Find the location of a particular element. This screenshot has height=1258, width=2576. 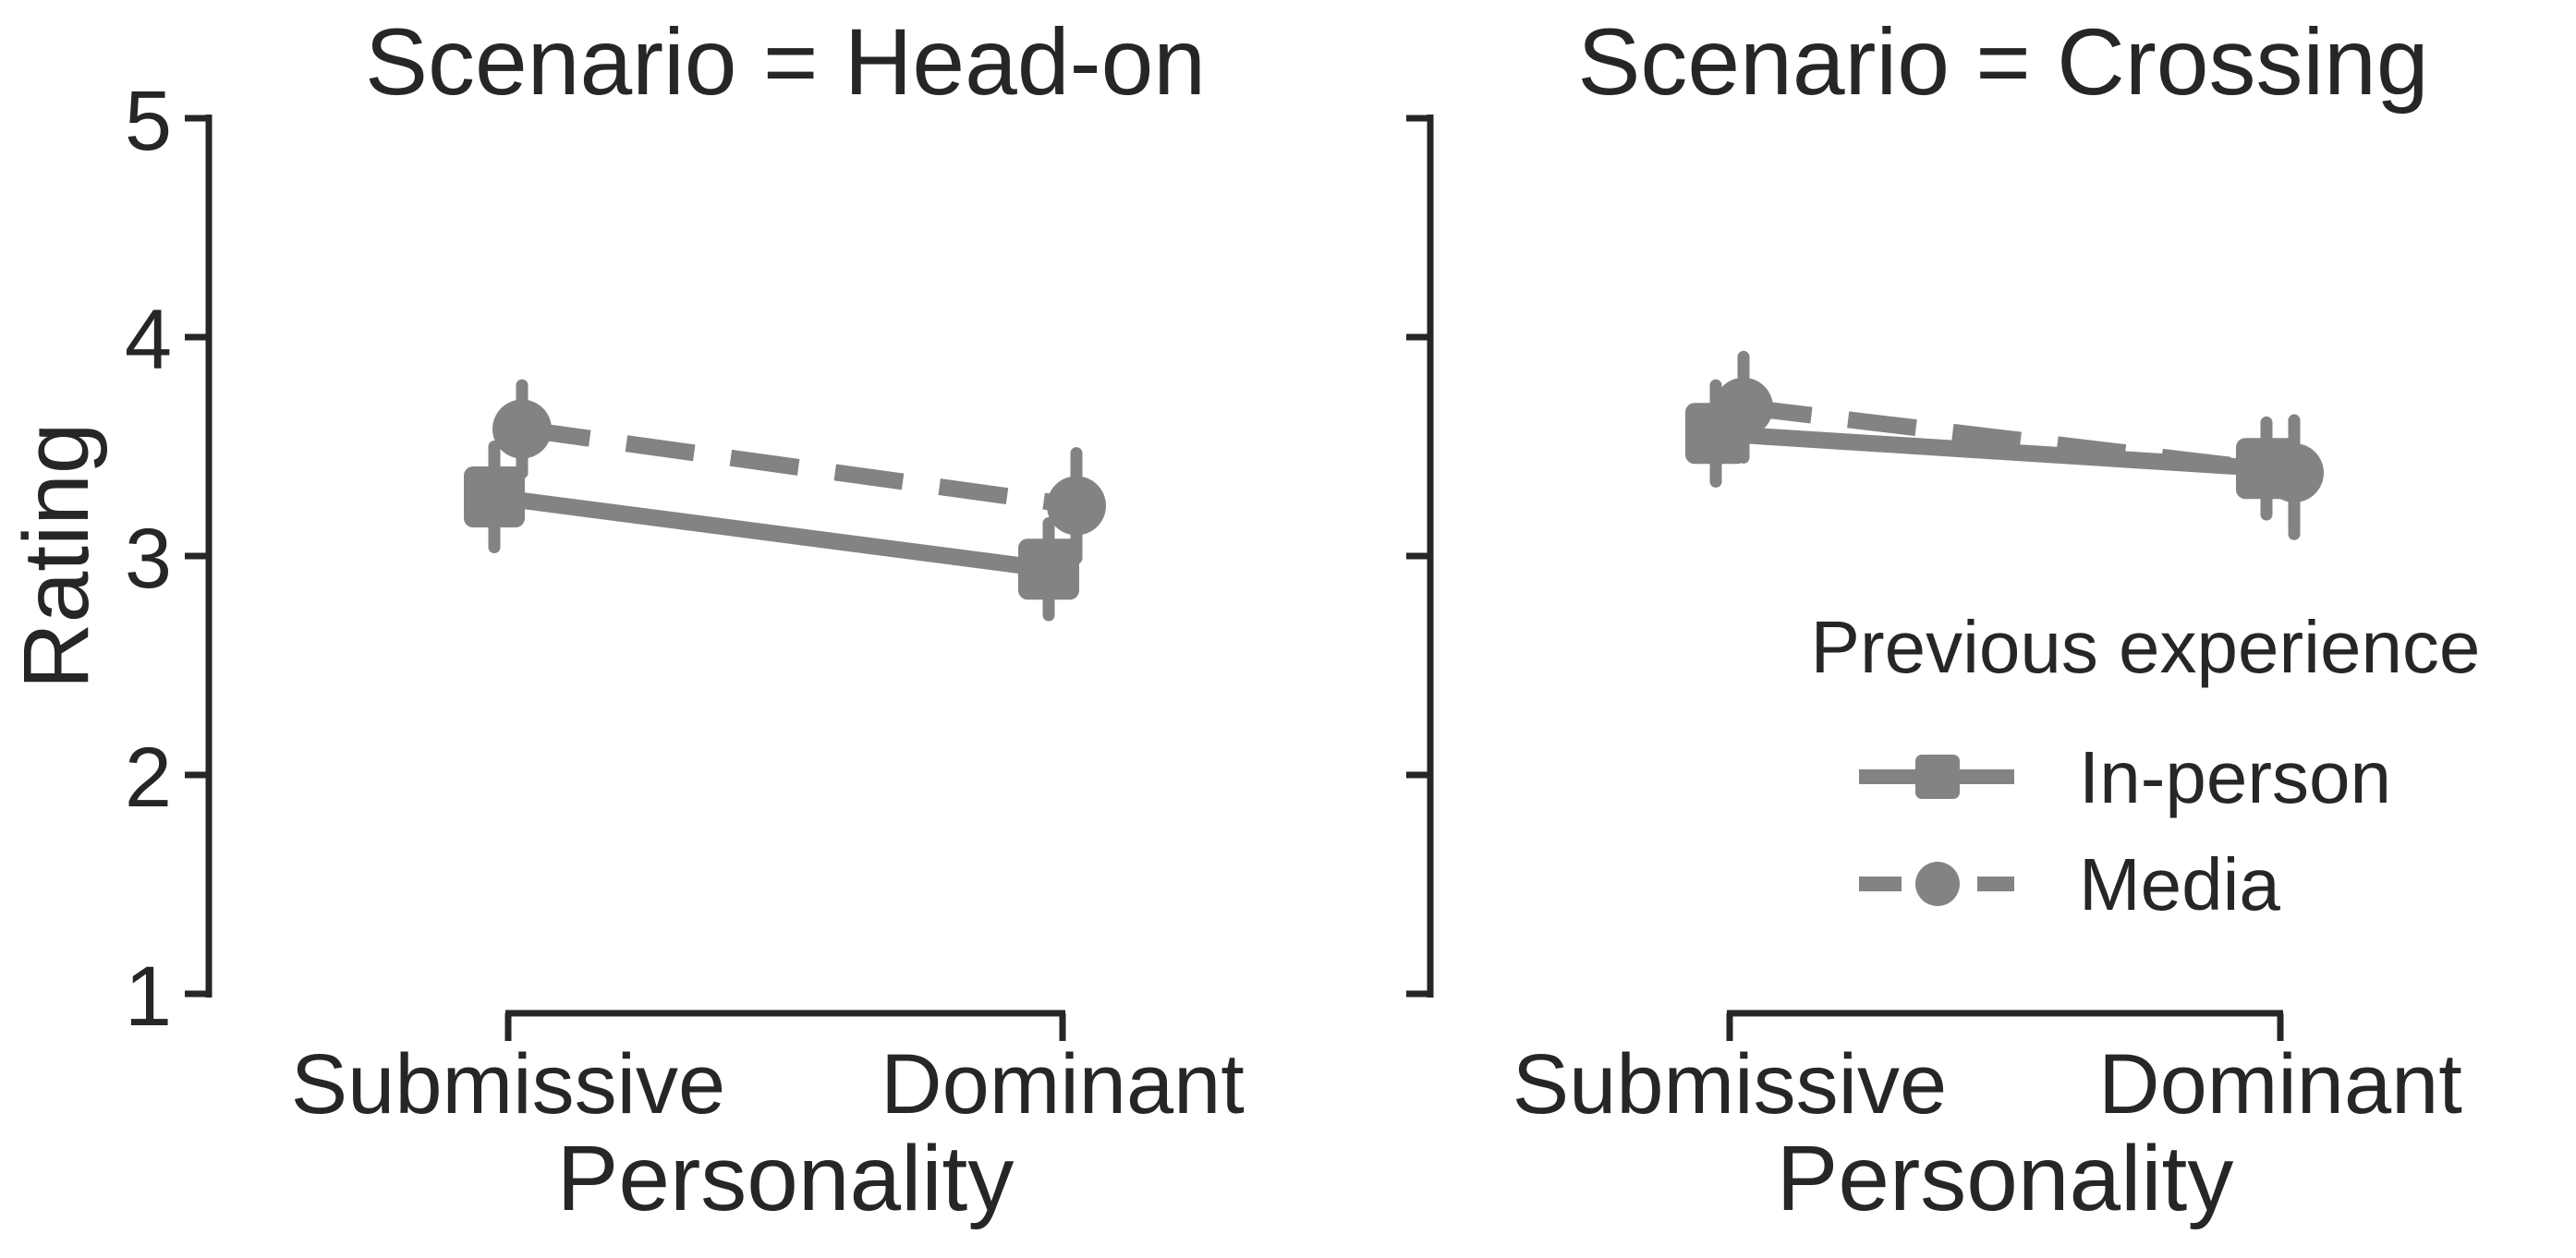

y-tick-label: 2 is located at coordinates (148, 778).